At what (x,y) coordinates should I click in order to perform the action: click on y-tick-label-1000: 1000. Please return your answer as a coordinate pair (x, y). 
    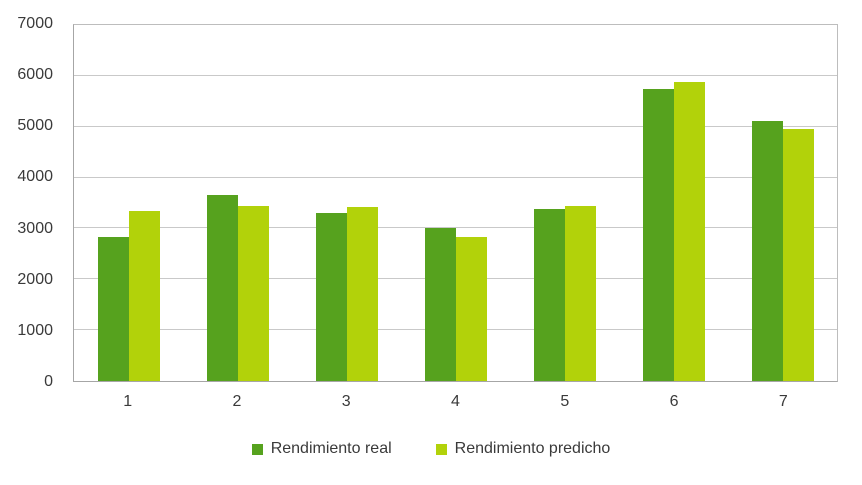
    Looking at the image, I should click on (35, 330).